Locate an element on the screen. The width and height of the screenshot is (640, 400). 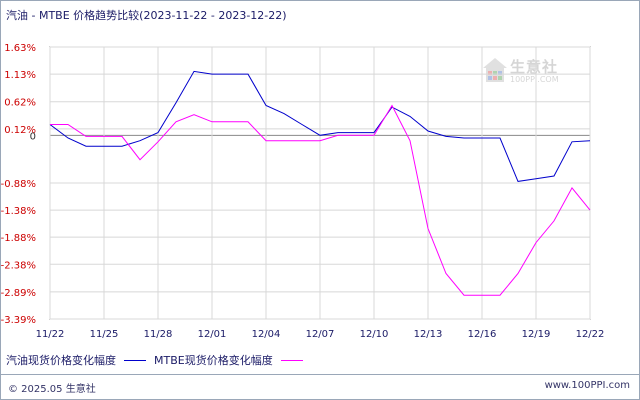
footer-copyright: © 2025.05 生意社 is located at coordinates (52, 389).